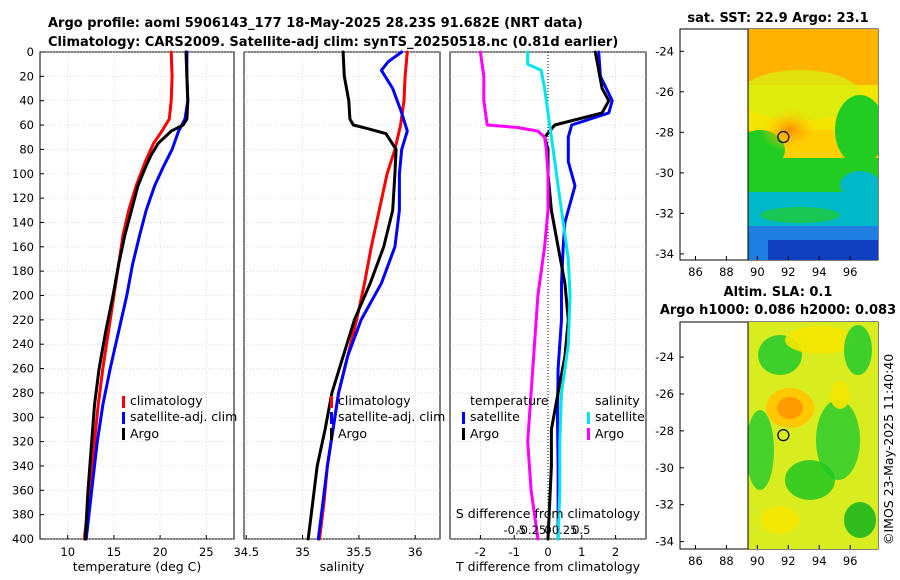  Describe the element at coordinates (669, 449) in the screenshot. I see `sla-lat-ticks: -24 -26 -28 -30 -32 -34` at that location.